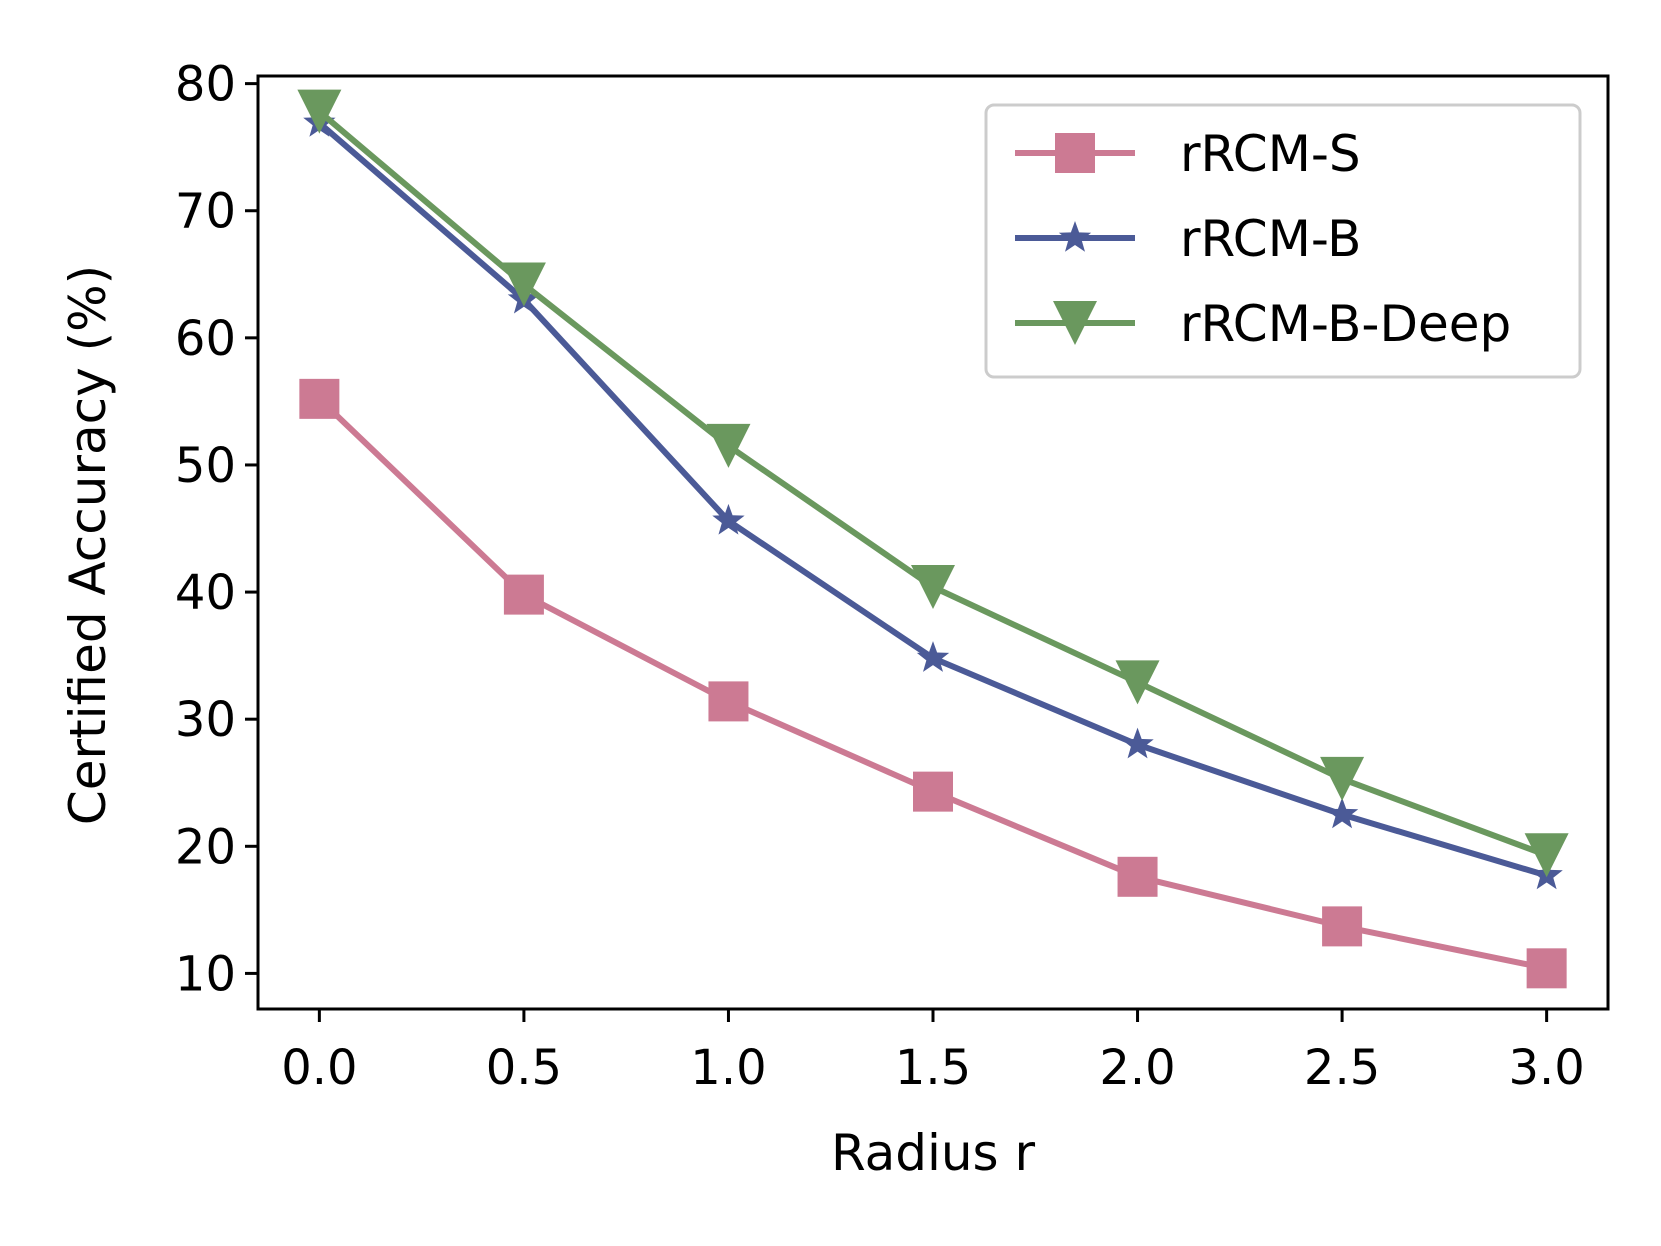 Image resolution: width=1661 pixels, height=1246 pixels. What do you see at coordinates (933, 1153) in the screenshot?
I see `x-axis-label: Radius r` at bounding box center [933, 1153].